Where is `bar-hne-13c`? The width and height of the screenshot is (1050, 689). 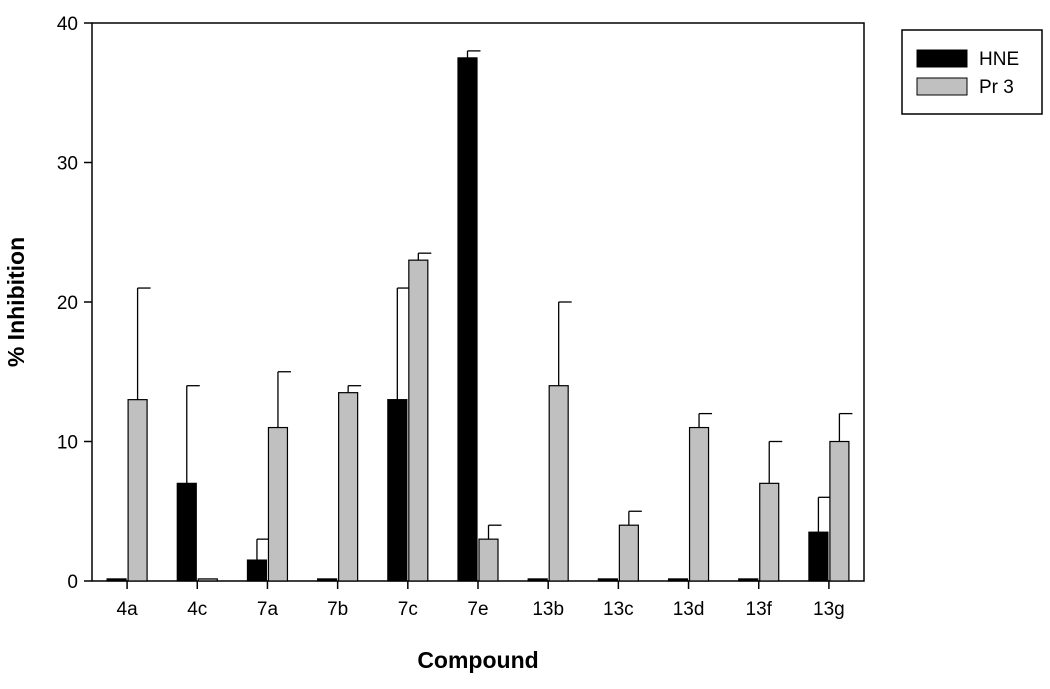
bar-hne-13c is located at coordinates (607, 580).